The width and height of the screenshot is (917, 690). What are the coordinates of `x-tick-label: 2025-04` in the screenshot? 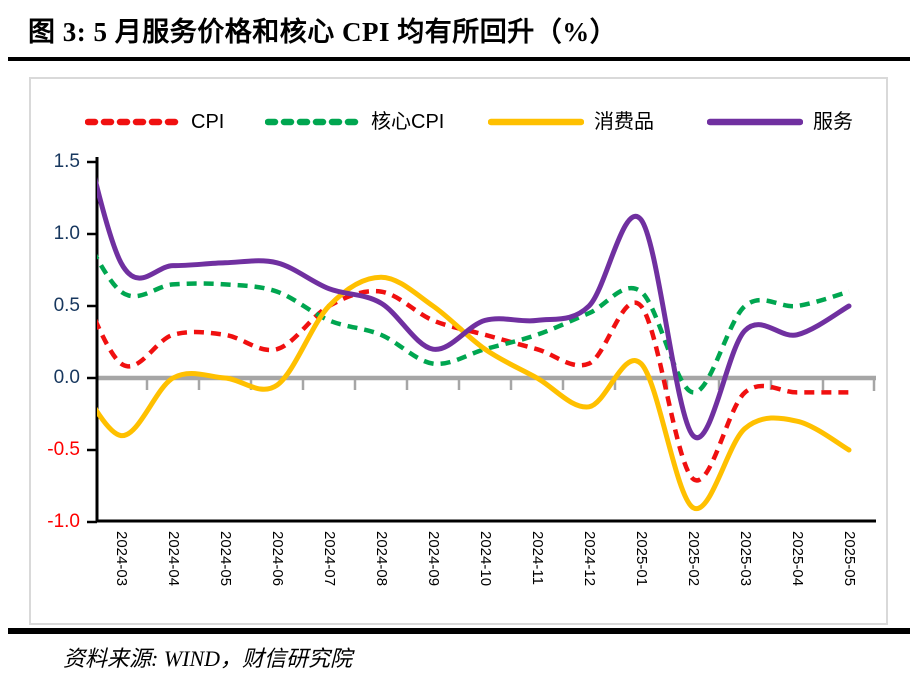 It's located at (797, 559).